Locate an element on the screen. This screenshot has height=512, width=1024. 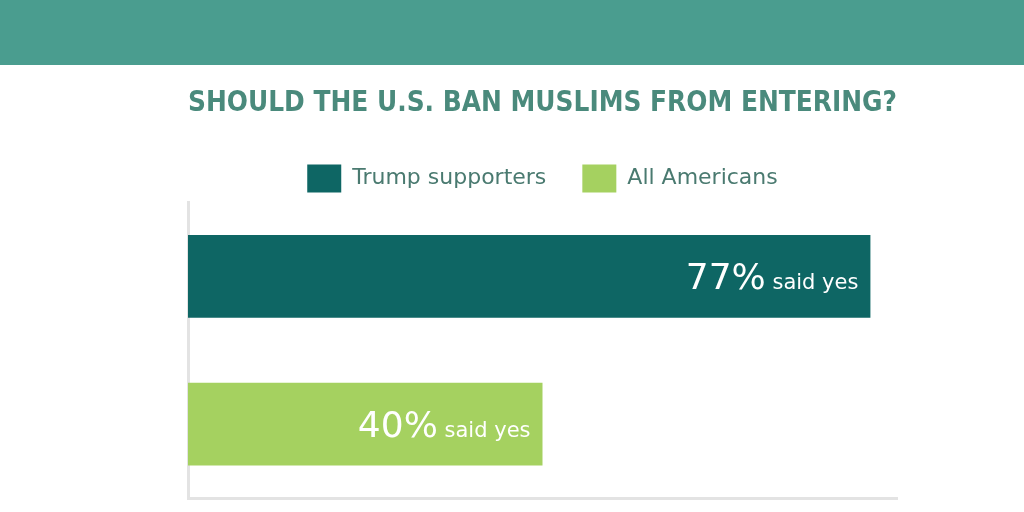
legend-label: Trump supporters is located at coordinates (449, 177).